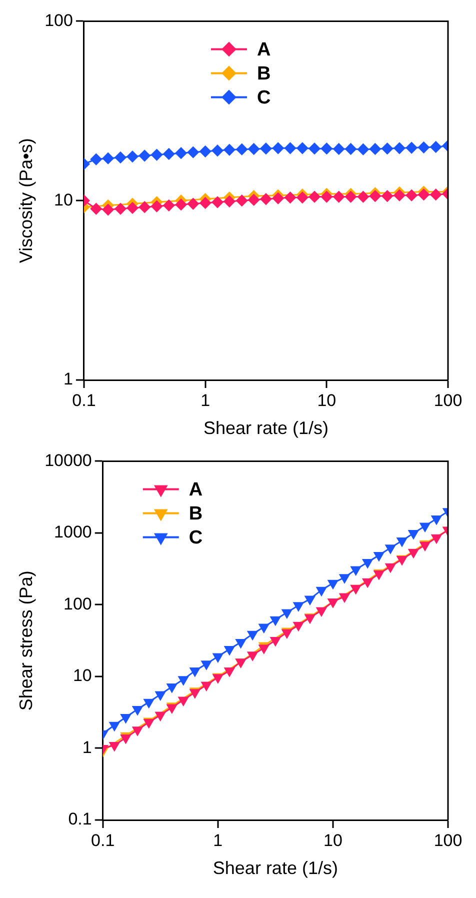 Image resolution: width=476 pixels, height=898 pixels. Describe the element at coordinates (26, 640) in the screenshot. I see `y-axis-title: Shear stress (Pa)` at that location.